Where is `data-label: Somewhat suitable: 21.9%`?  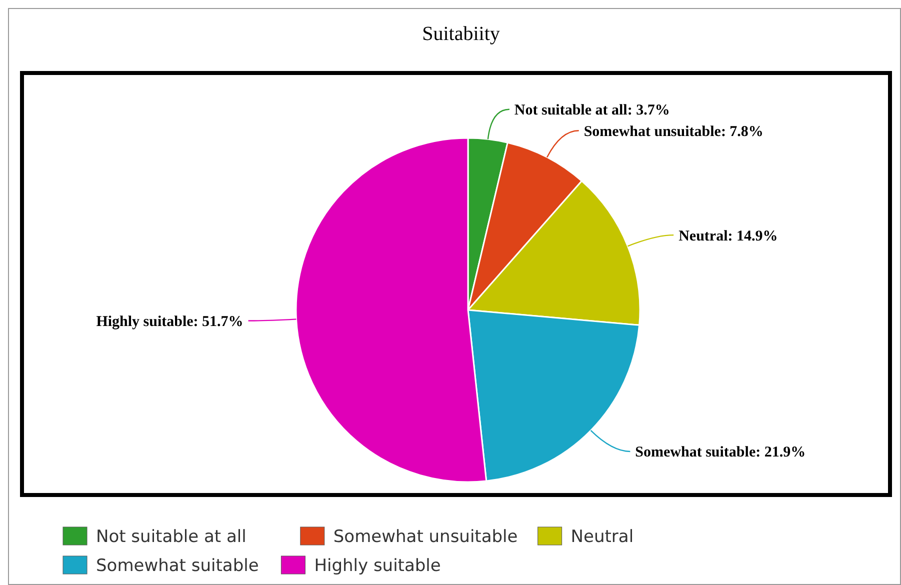
data-label: Somewhat suitable: 21.9% is located at coordinates (720, 452).